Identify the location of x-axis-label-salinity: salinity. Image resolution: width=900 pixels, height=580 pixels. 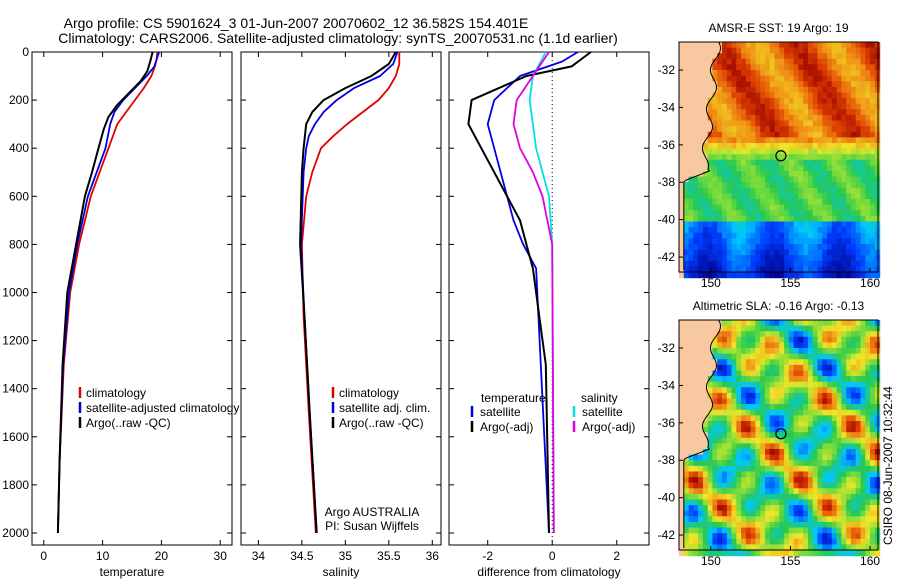
(341, 572).